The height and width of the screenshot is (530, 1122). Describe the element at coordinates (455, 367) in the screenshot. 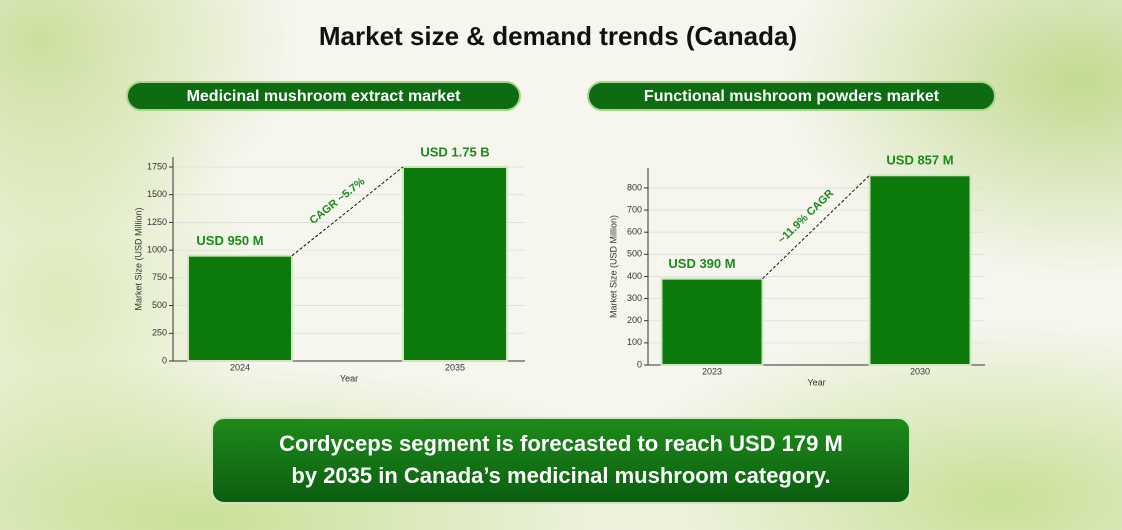

I see `x-tick-label: 2035` at that location.